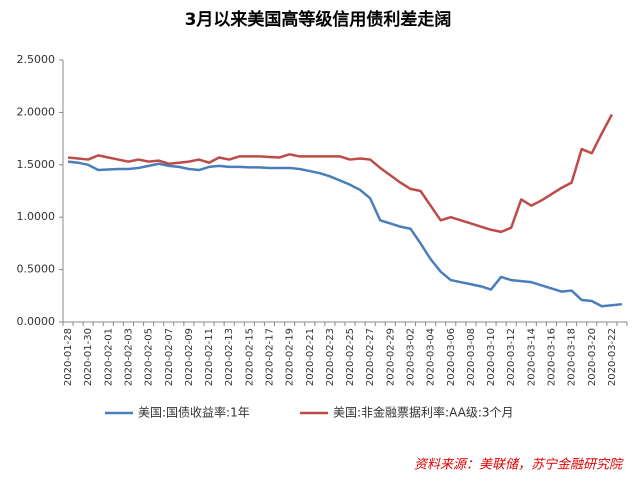 Image resolution: width=636 pixels, height=477 pixels. Describe the element at coordinates (249, 357) in the screenshot. I see `x-tick-label: 2020-02-15` at that location.